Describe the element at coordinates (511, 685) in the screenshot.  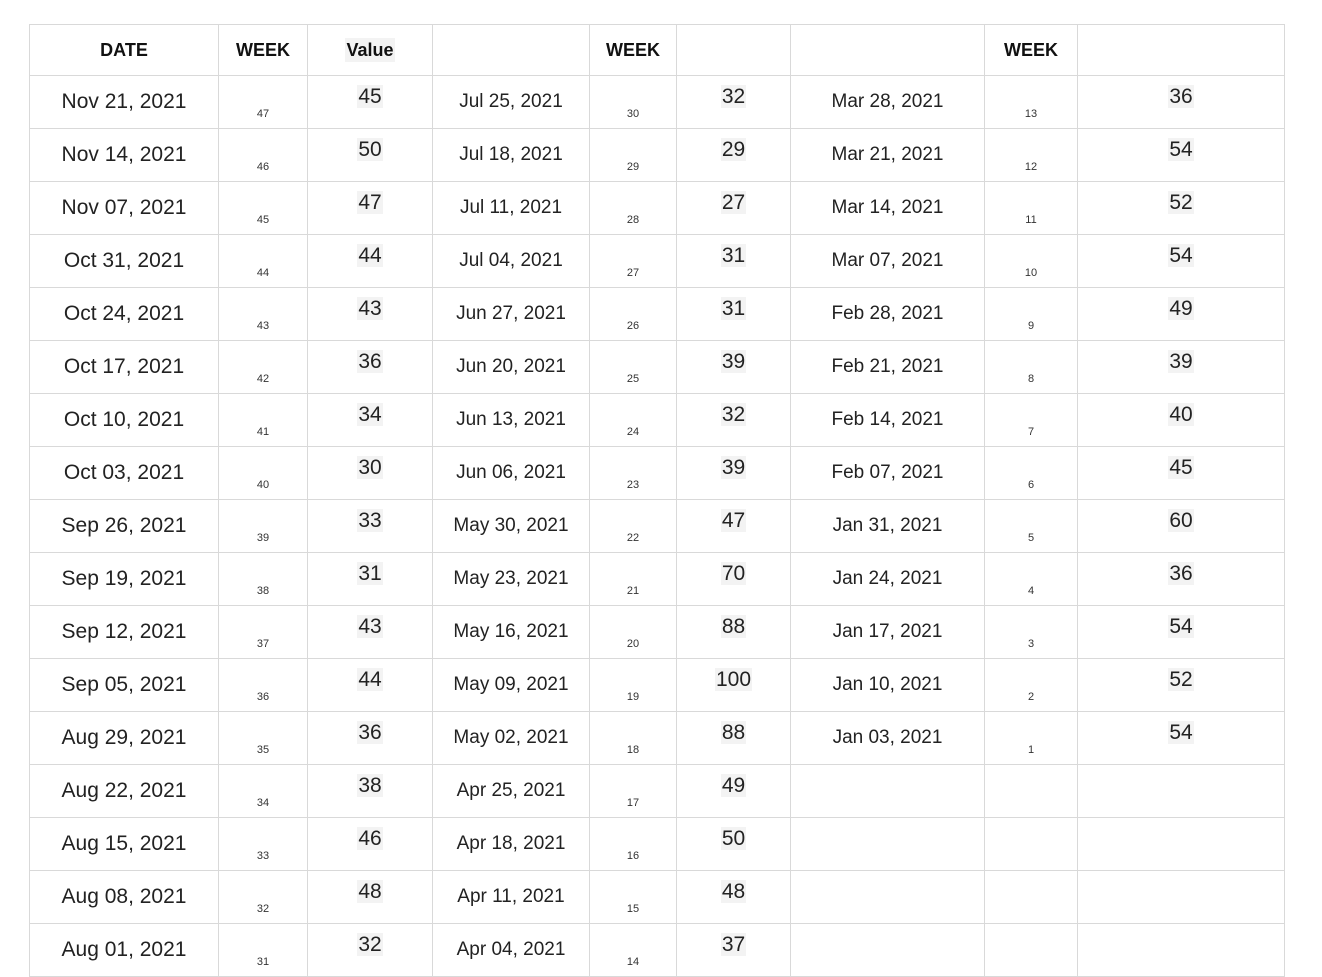
I see `date-cell: May 09, 2021` at that location.